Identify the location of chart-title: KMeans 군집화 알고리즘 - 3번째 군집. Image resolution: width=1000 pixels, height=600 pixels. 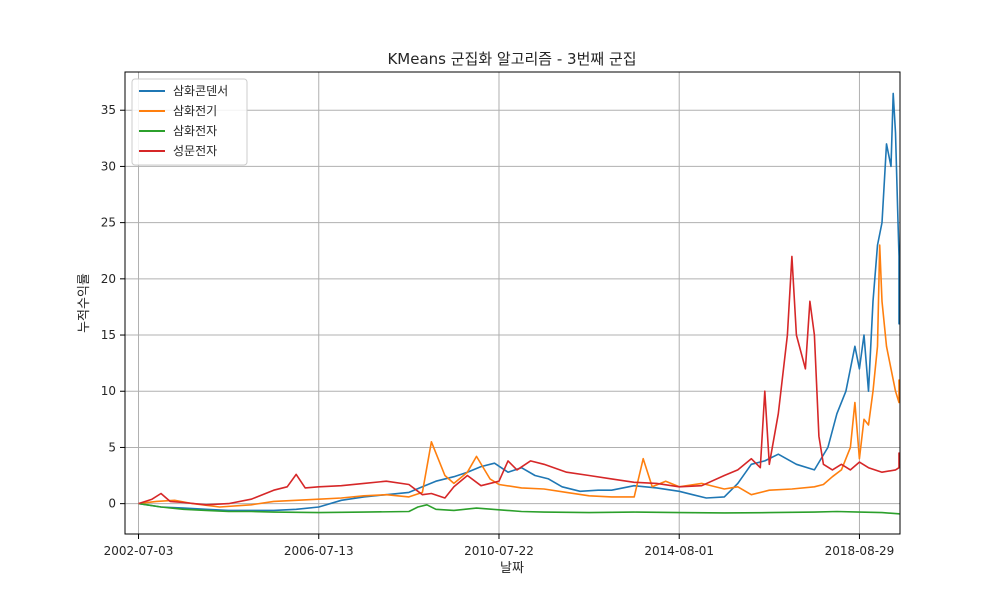
(511, 59).